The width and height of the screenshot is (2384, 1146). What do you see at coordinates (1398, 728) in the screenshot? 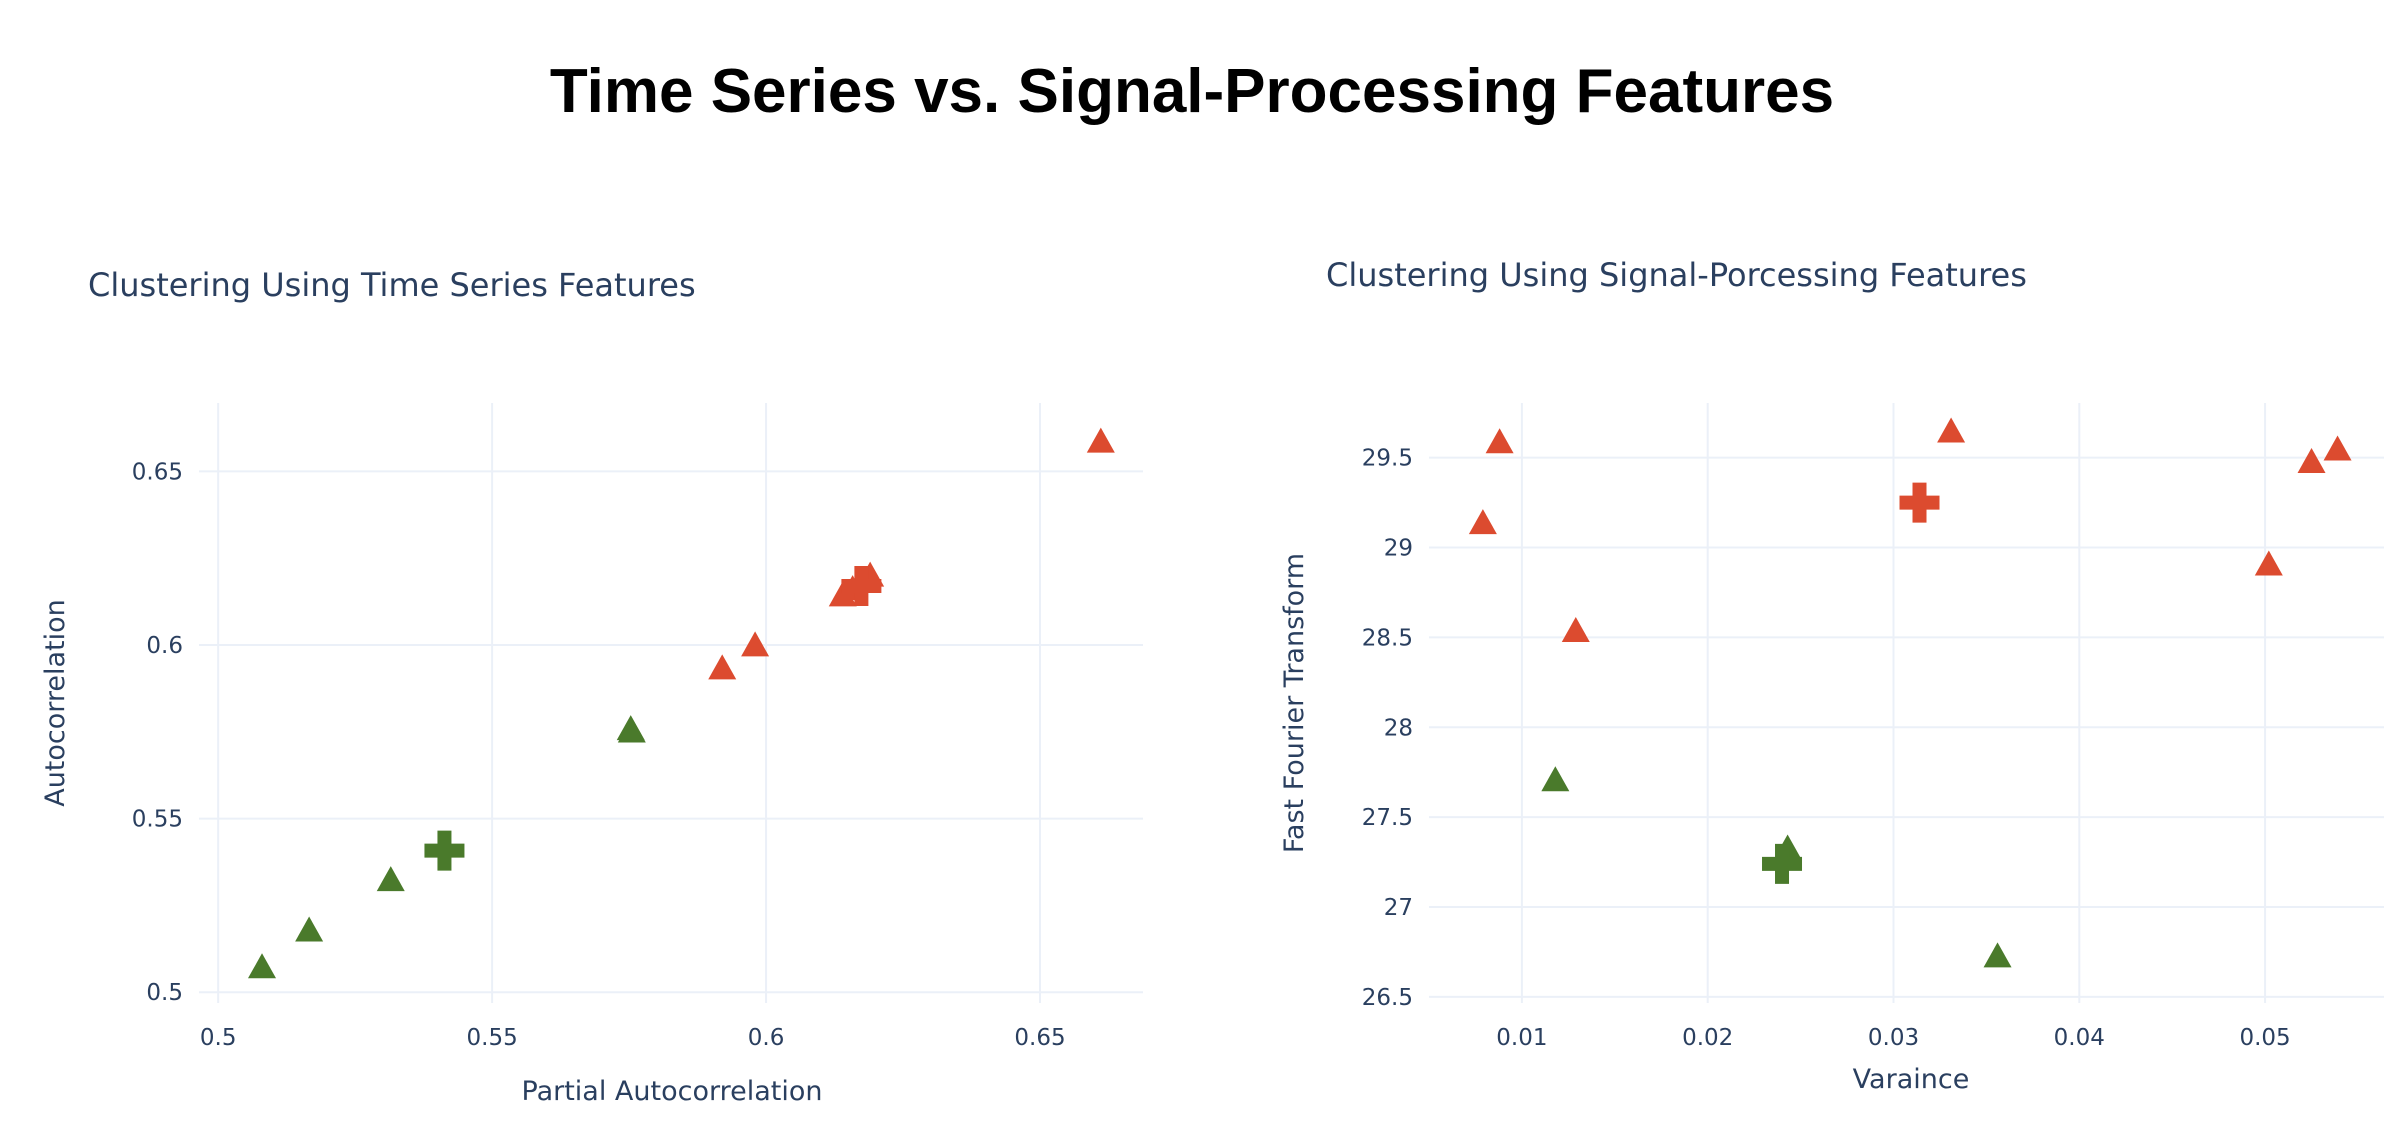
I see `y-tick-label: 28` at bounding box center [1398, 728].